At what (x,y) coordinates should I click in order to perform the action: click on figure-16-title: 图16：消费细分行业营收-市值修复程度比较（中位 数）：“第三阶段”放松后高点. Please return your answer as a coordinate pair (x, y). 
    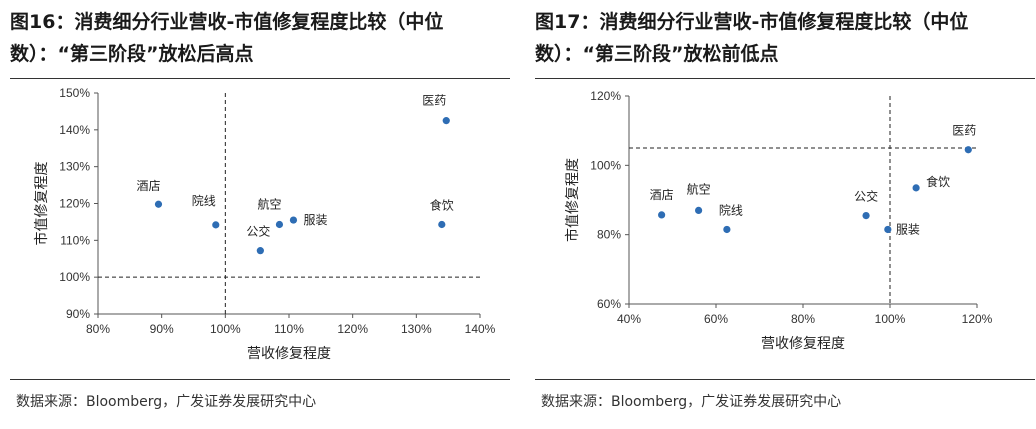
    Looking at the image, I should click on (260, 38).